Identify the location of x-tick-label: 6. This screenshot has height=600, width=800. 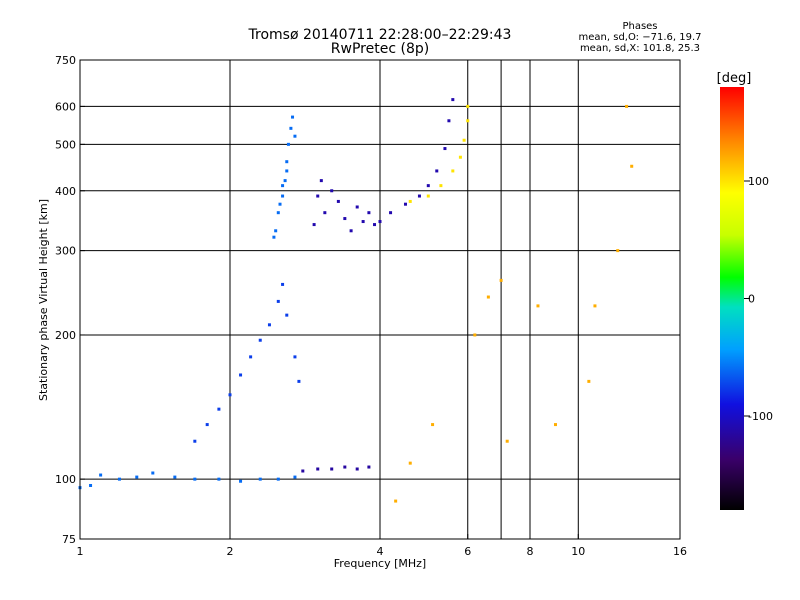
(467, 551).